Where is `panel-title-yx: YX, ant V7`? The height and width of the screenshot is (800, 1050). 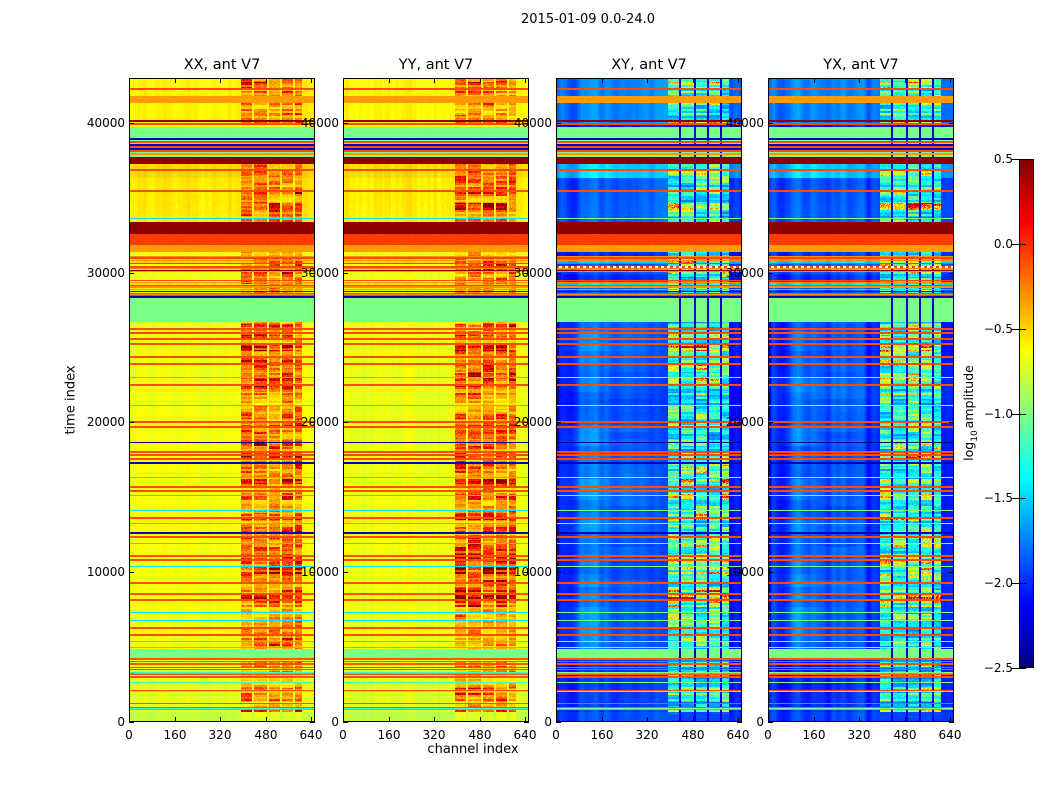
panel-title-yx: YX, ant V7 is located at coordinates (861, 65).